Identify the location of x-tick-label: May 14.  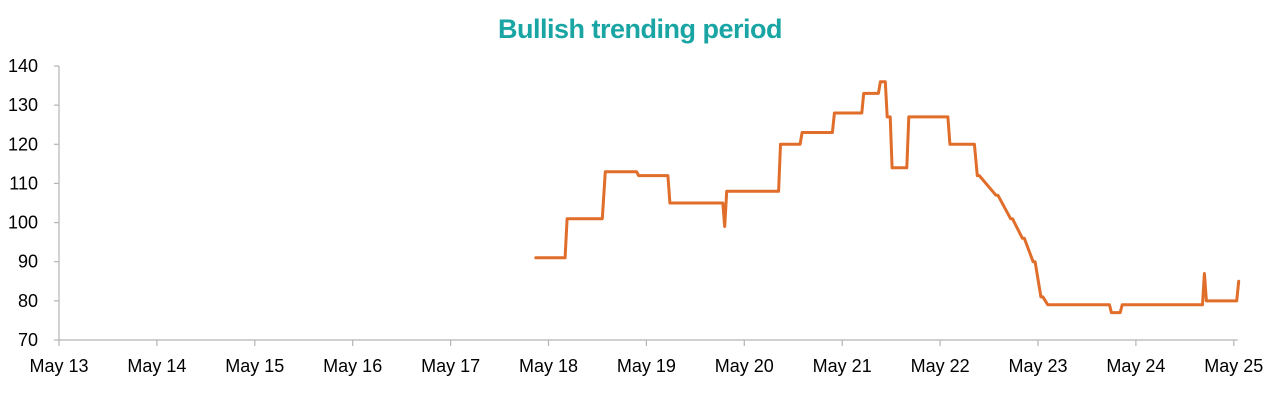
(156, 366).